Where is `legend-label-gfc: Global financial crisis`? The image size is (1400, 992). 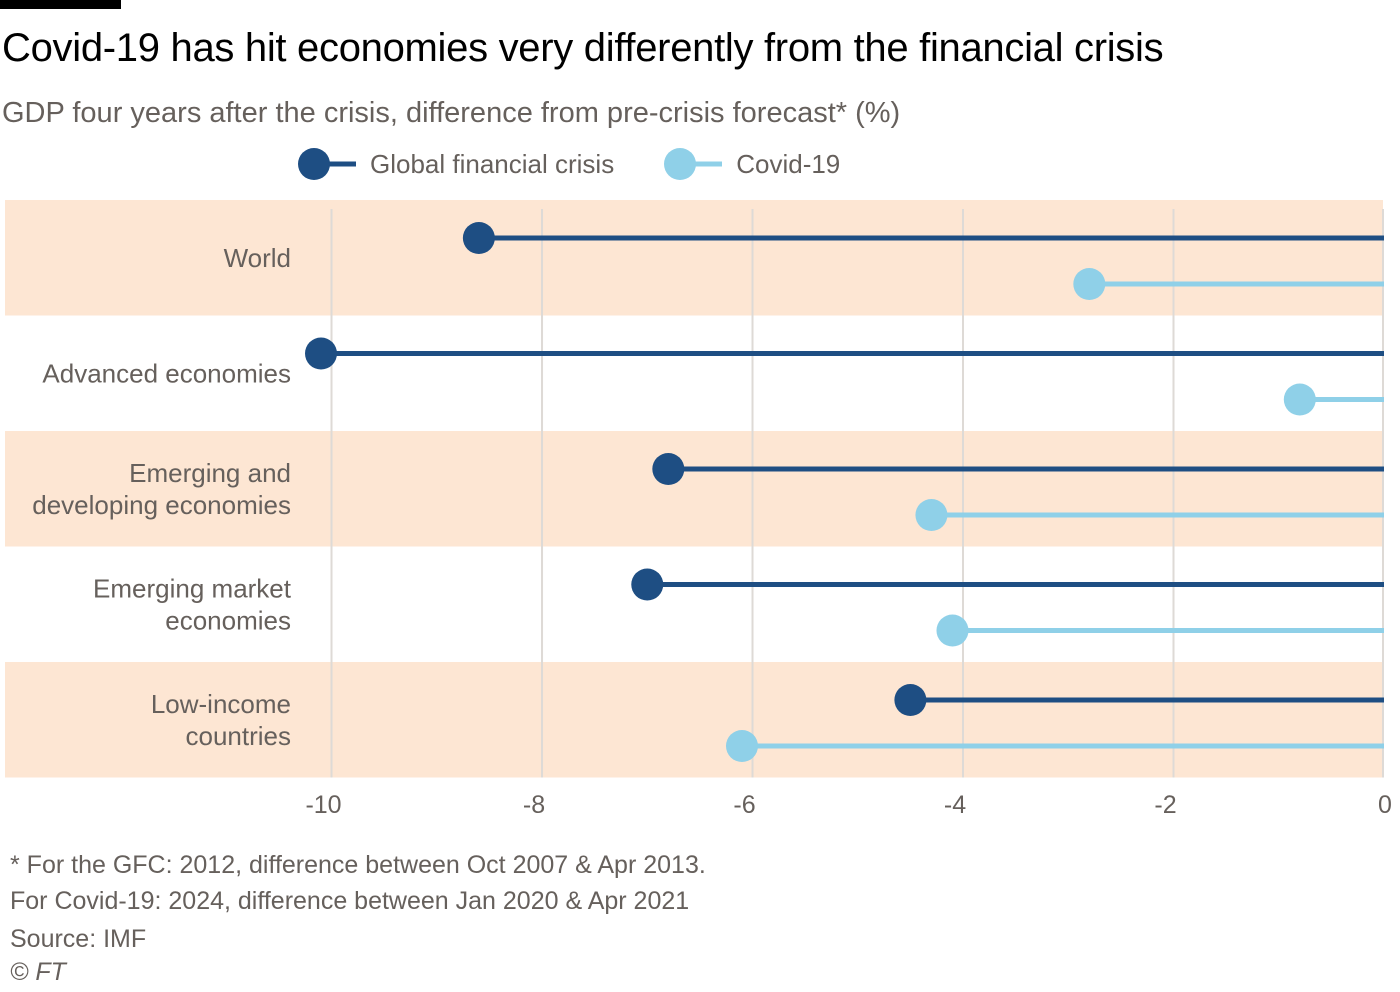 legend-label-gfc: Global financial crisis is located at coordinates (492, 163).